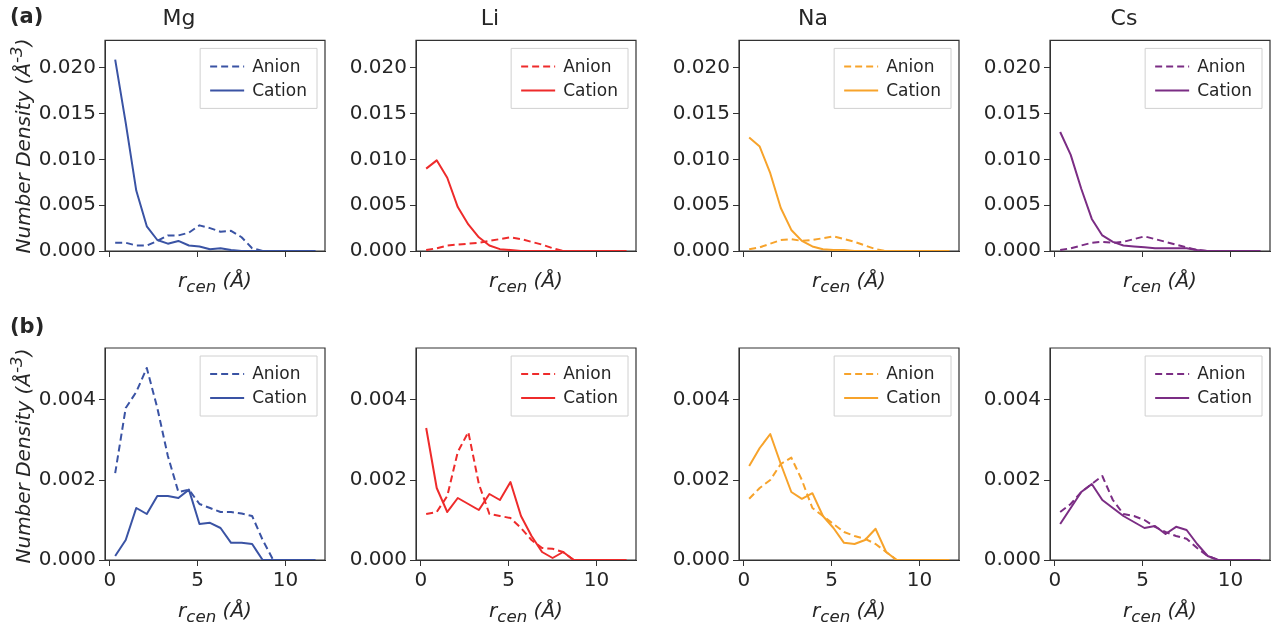 The height and width of the screenshot is (629, 1276). What do you see at coordinates (490, 17) in the screenshot?
I see `chart-title: Li` at bounding box center [490, 17].